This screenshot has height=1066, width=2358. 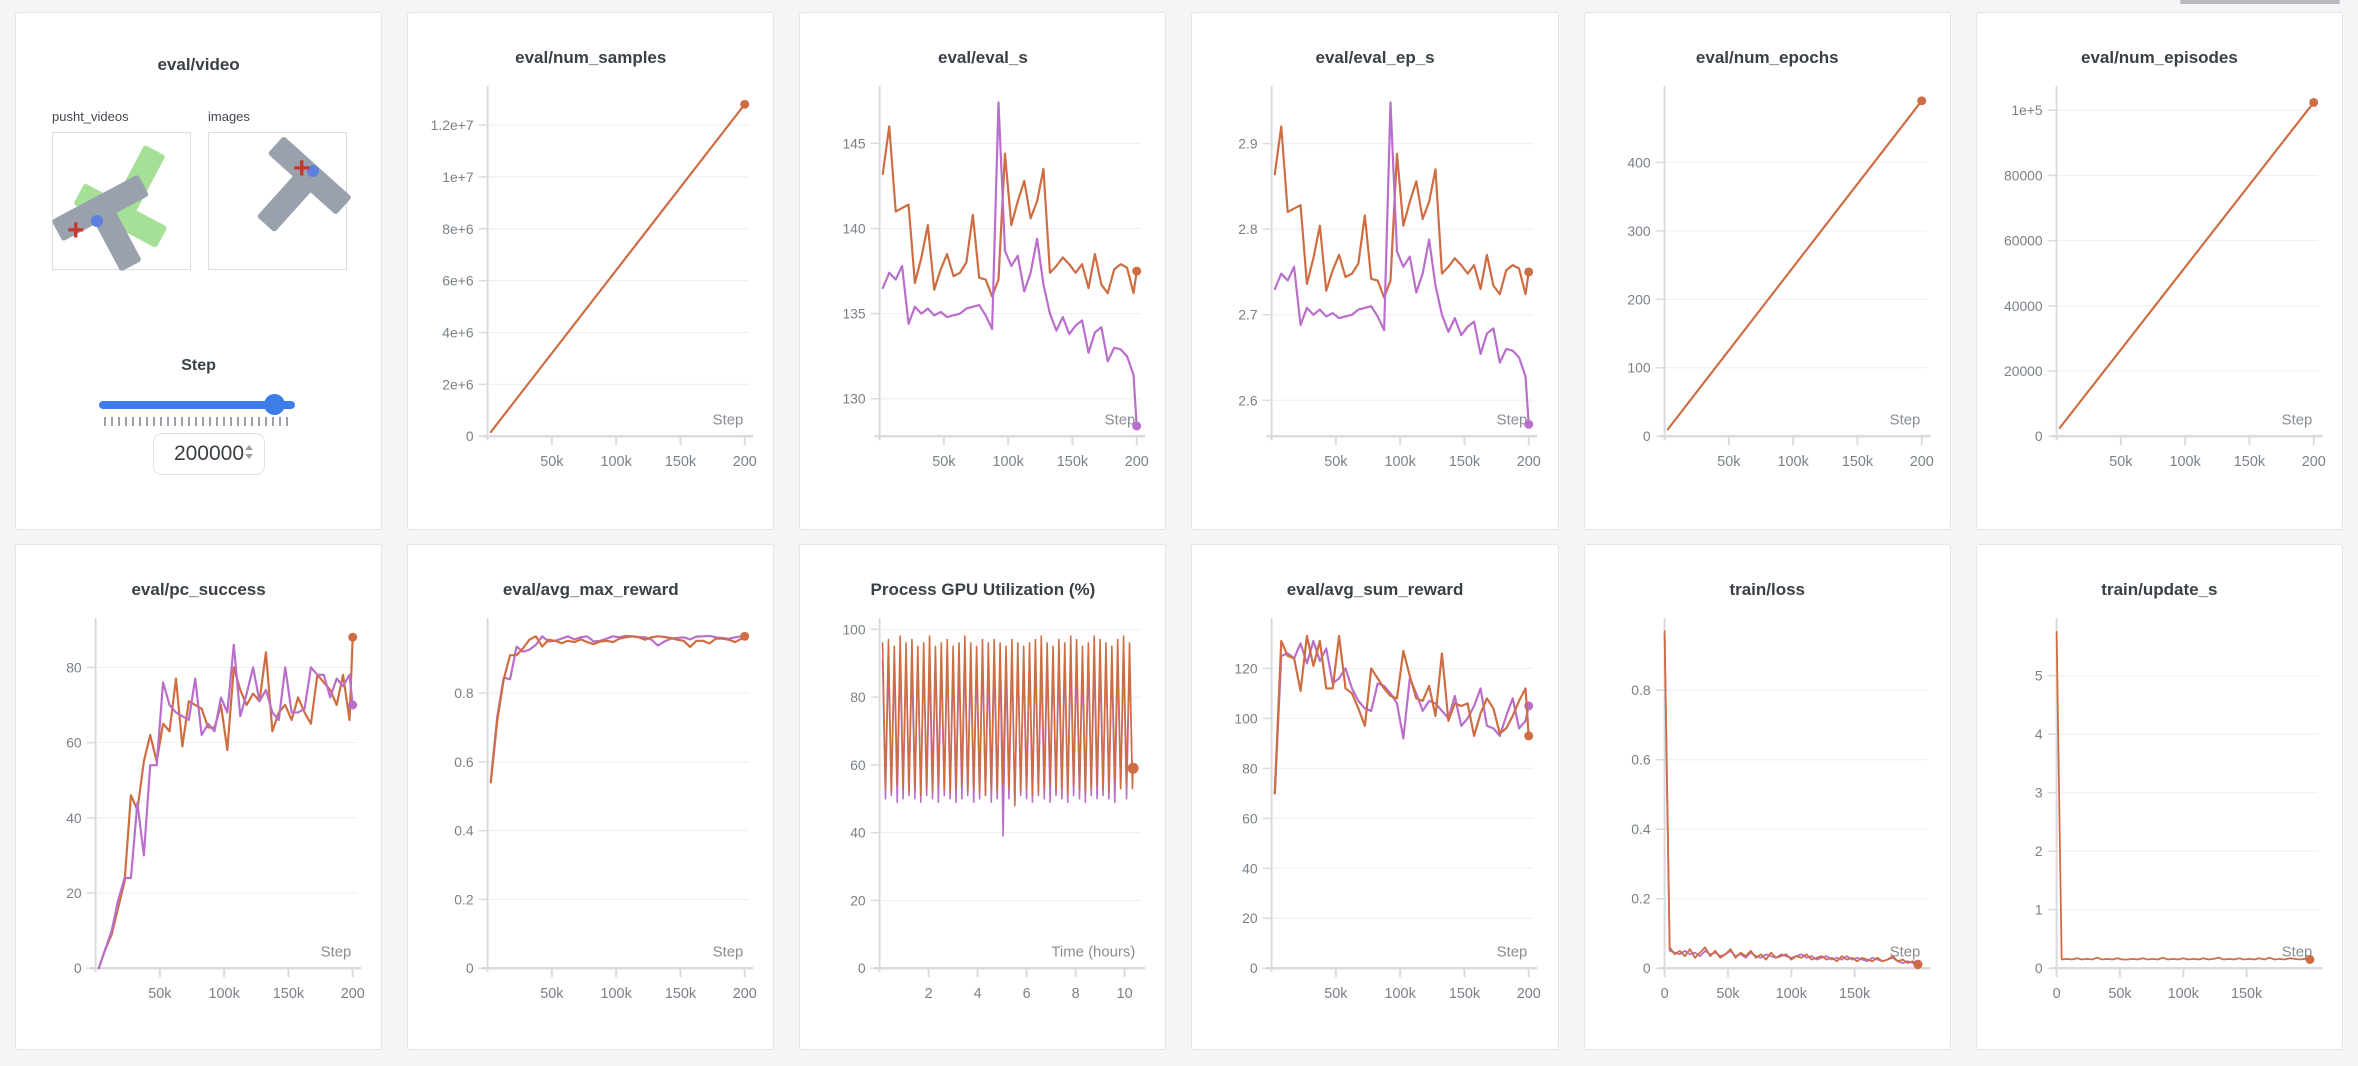 What do you see at coordinates (215, 810) in the screenshot?
I see `line-chart-canvas: 0 20 40 60 80 50k 100k 150k 200 Step` at bounding box center [215, 810].